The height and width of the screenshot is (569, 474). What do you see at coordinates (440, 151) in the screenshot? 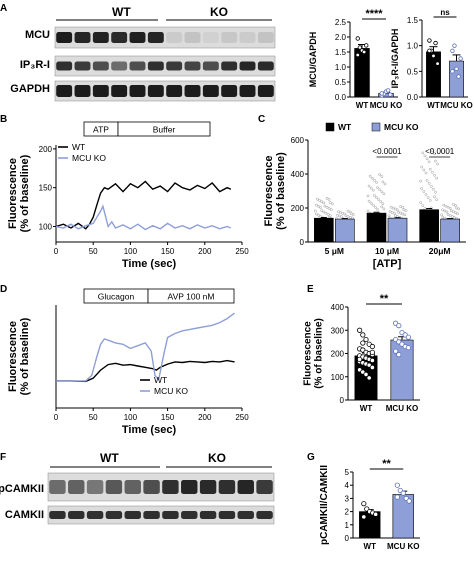
I see `chart-c-annotation: <0.0001` at bounding box center [440, 151].